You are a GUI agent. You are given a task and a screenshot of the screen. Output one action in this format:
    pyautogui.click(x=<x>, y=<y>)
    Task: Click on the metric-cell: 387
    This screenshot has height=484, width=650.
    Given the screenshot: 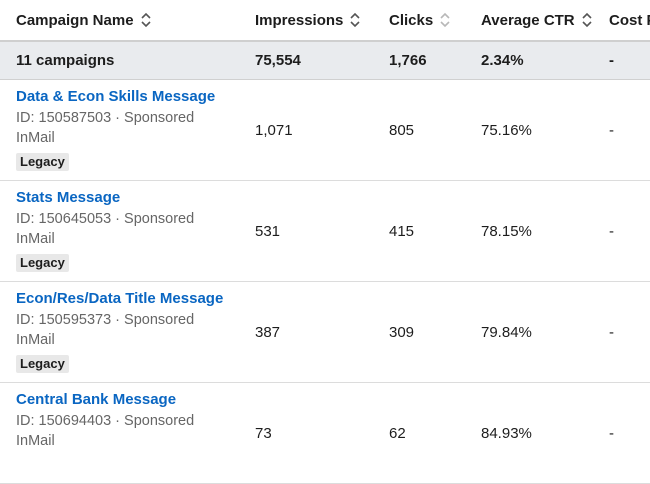 What is the action you would take?
    pyautogui.click(x=268, y=332)
    